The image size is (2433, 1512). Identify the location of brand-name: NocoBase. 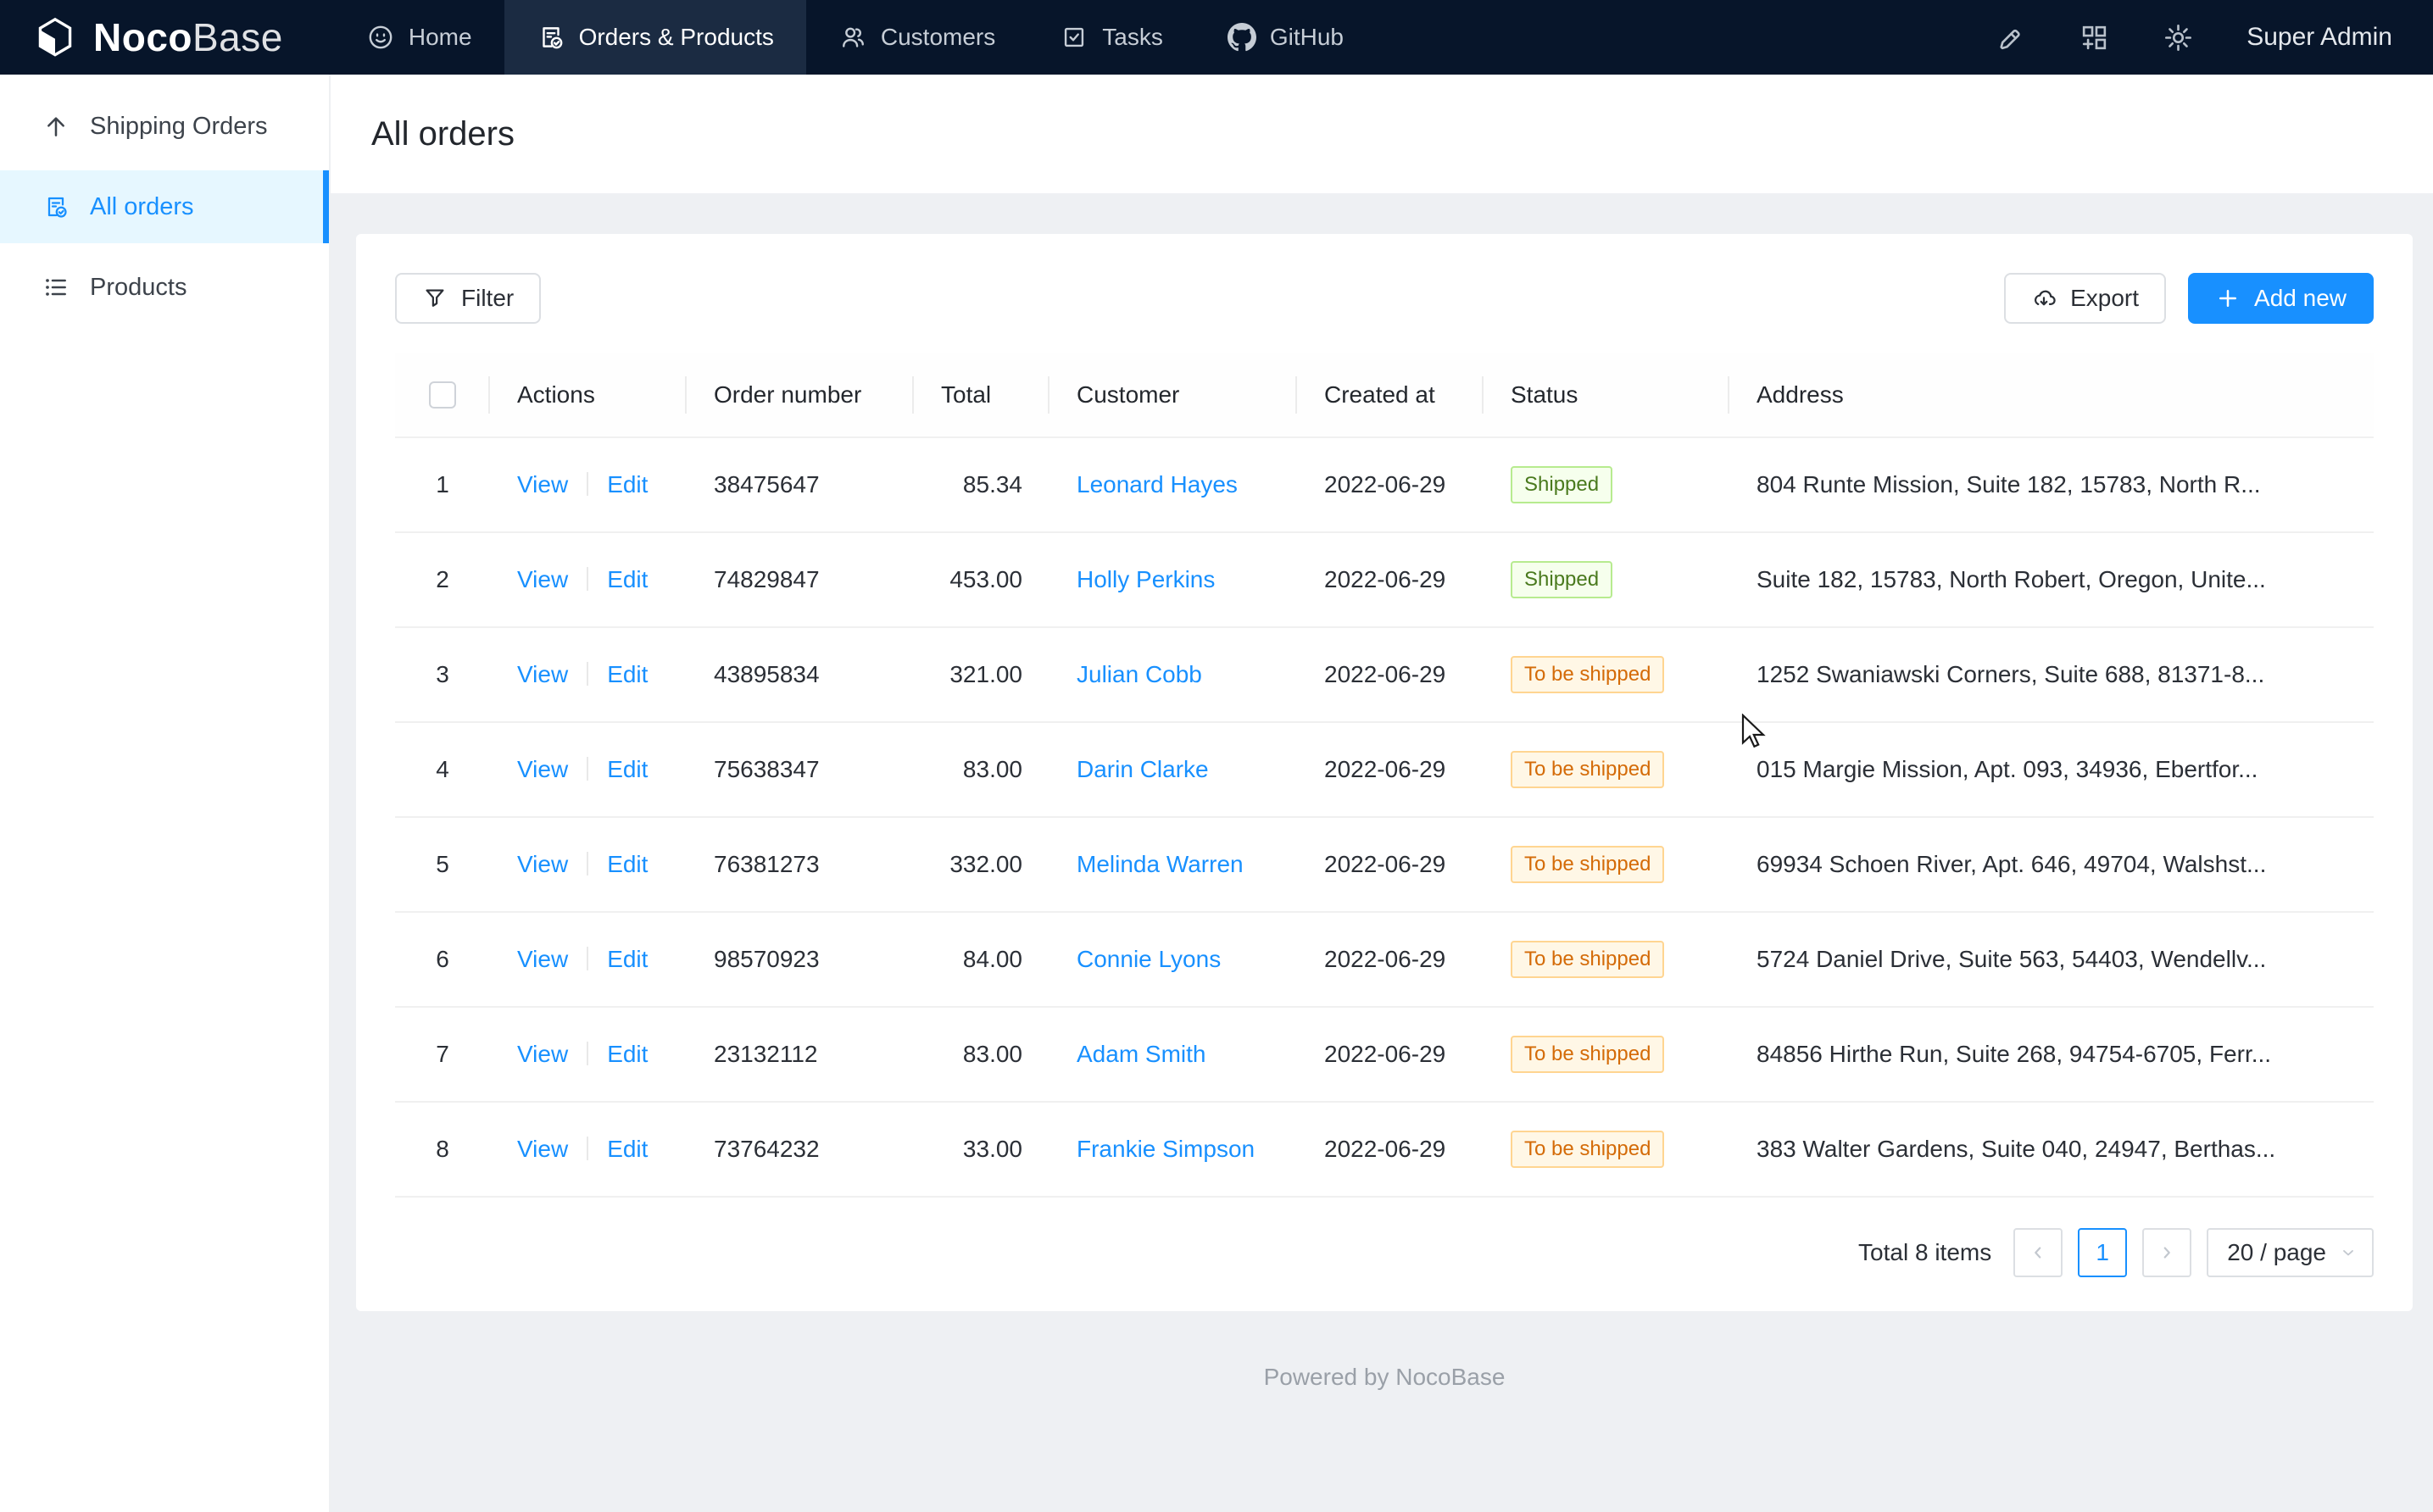
(188, 37).